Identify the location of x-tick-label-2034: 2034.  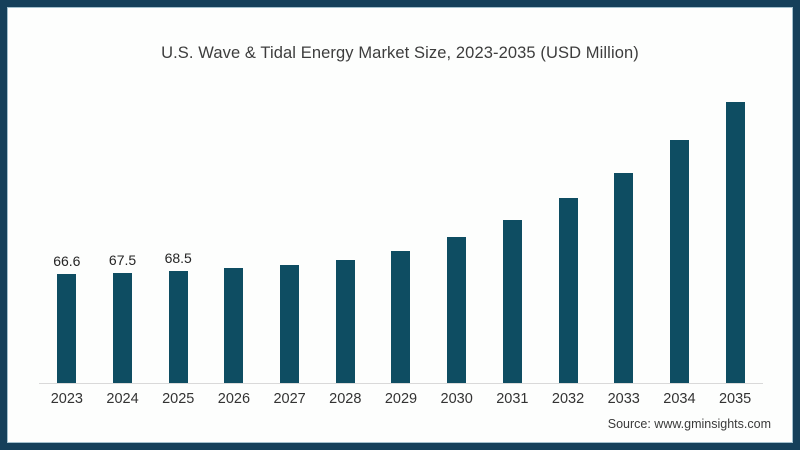
(679, 399).